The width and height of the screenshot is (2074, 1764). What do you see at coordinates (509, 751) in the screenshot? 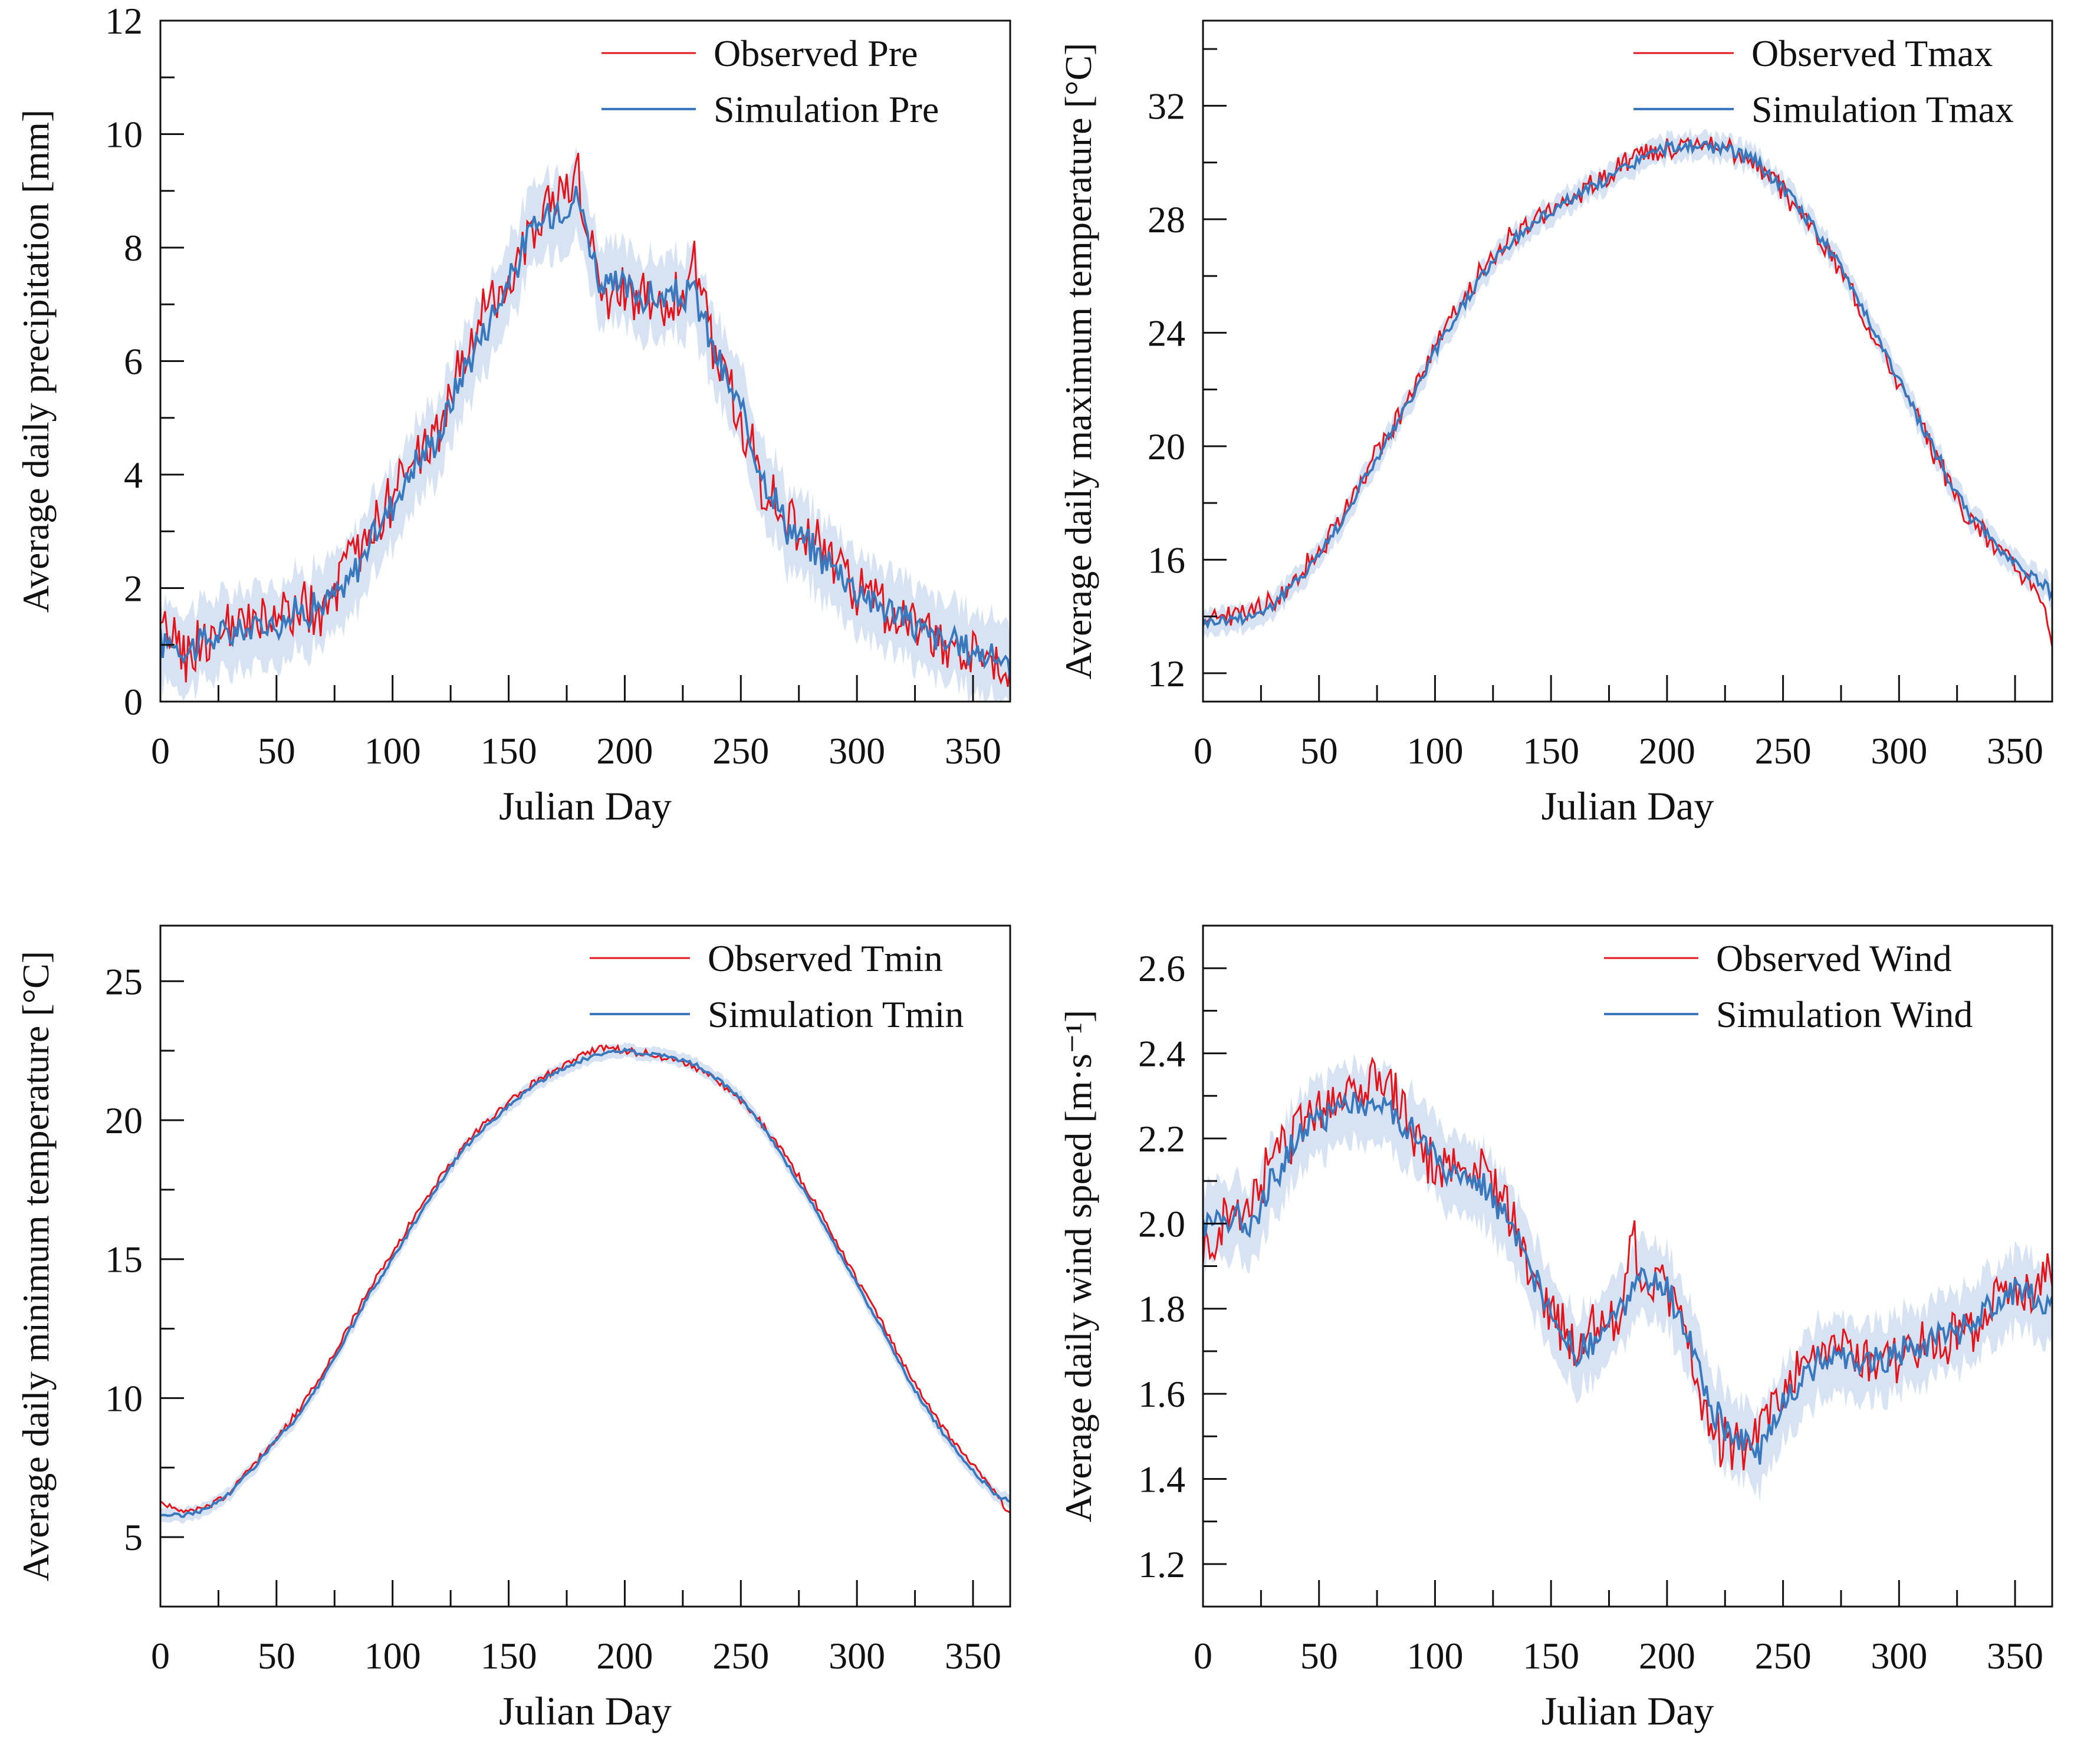
I see `x-tick-label-pre: 150` at bounding box center [509, 751].